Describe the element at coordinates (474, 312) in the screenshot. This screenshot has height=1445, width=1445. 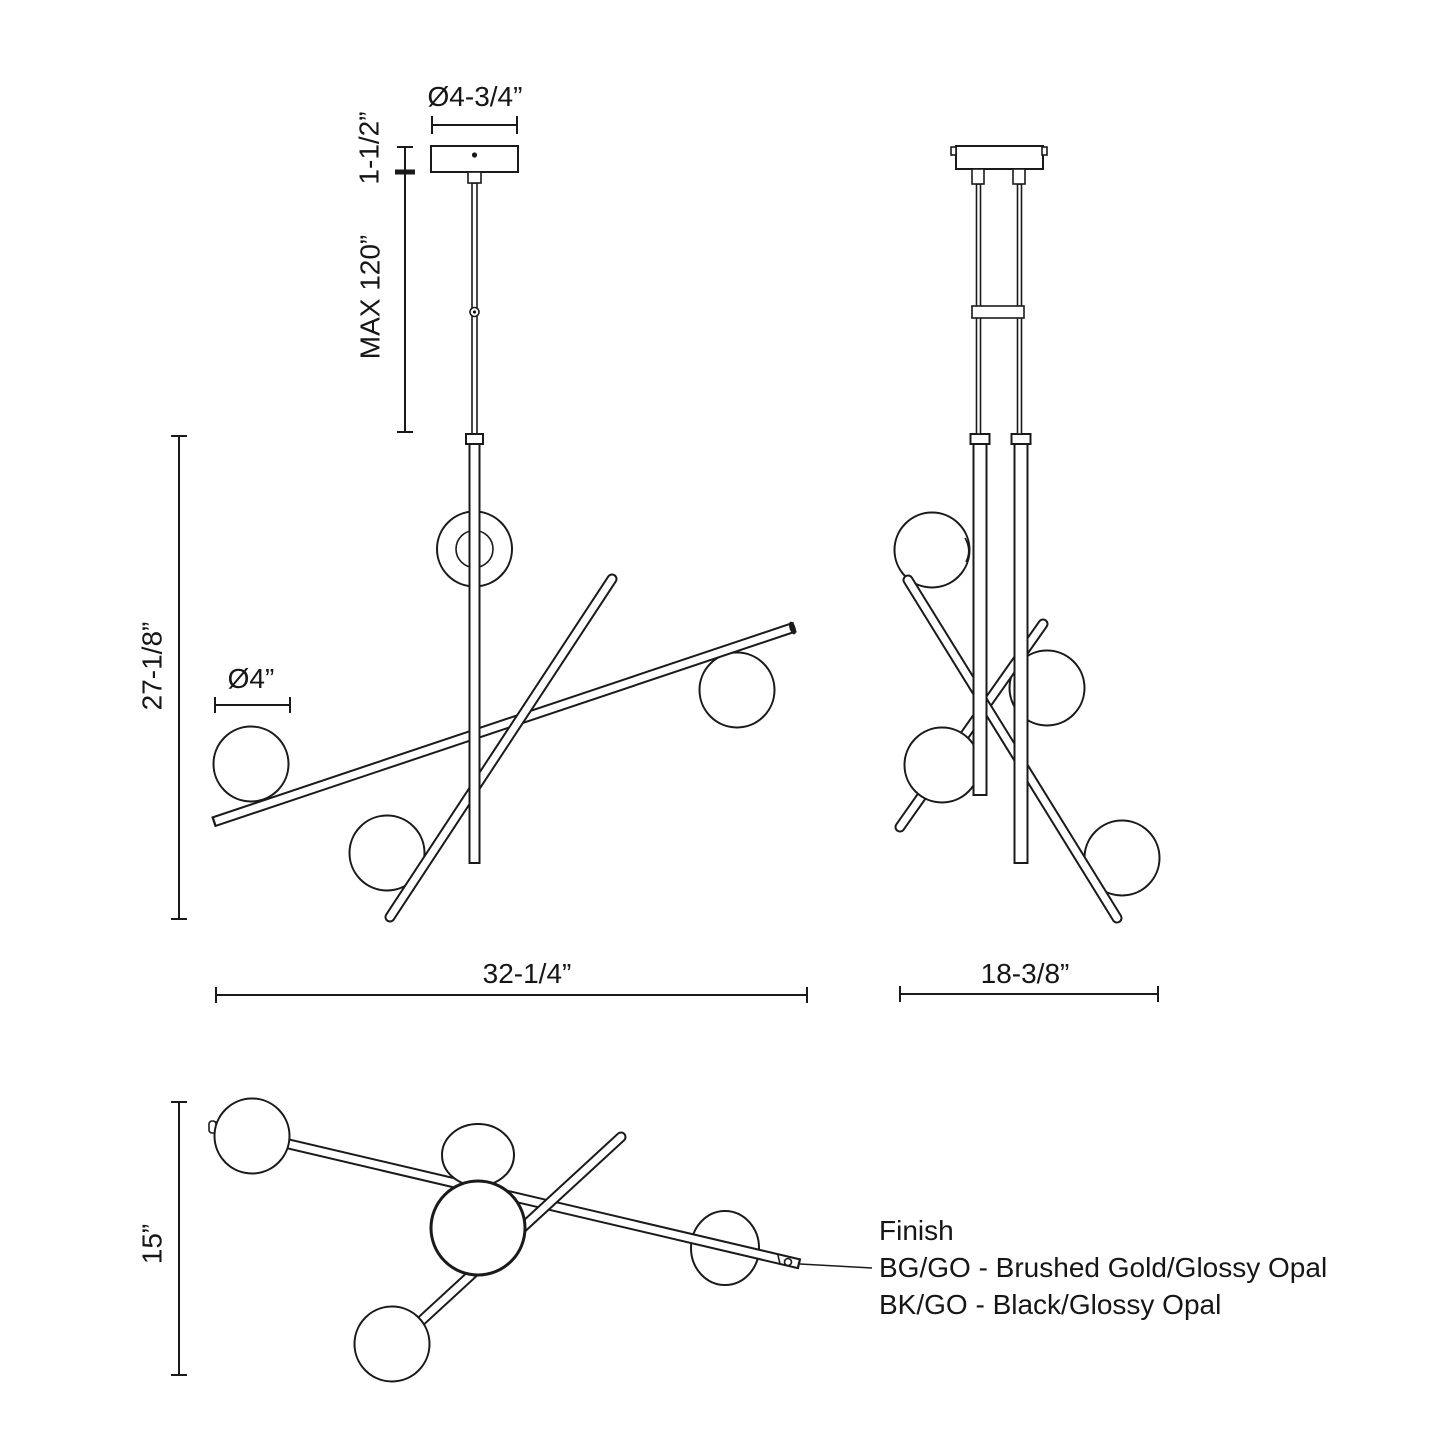
I see `wire-connector-dot` at that location.